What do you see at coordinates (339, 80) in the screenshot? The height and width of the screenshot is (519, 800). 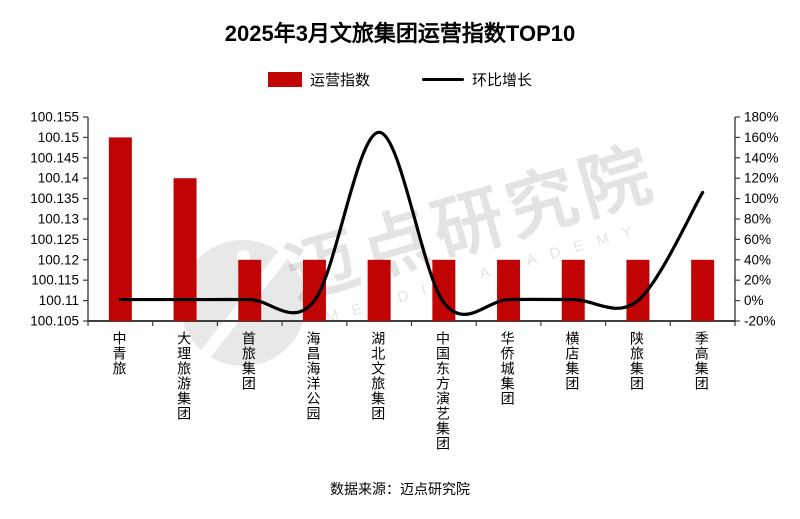 I see `legend-bar-label: 运营指数` at bounding box center [339, 80].